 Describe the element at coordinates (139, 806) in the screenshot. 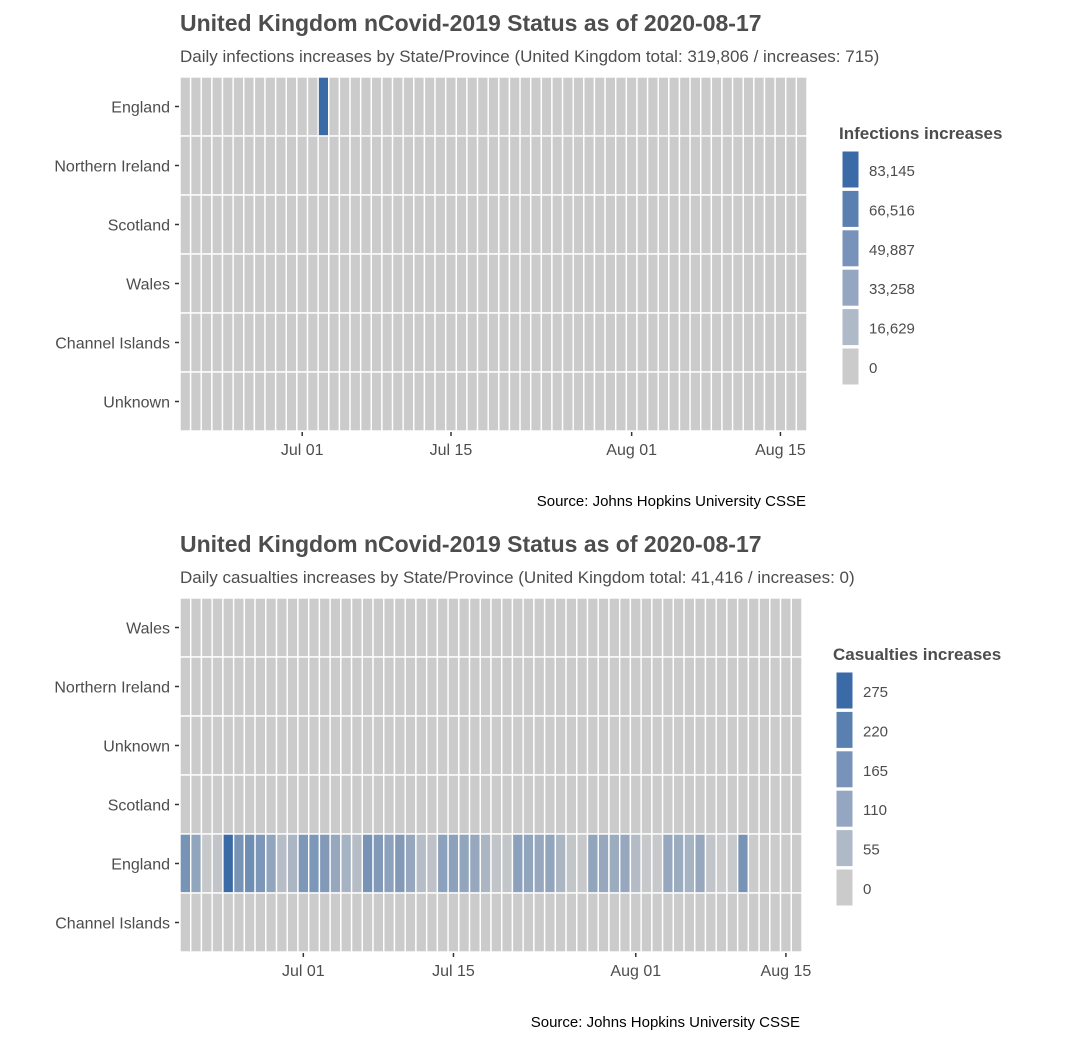

I see `y-tick-label: Scotland` at that location.